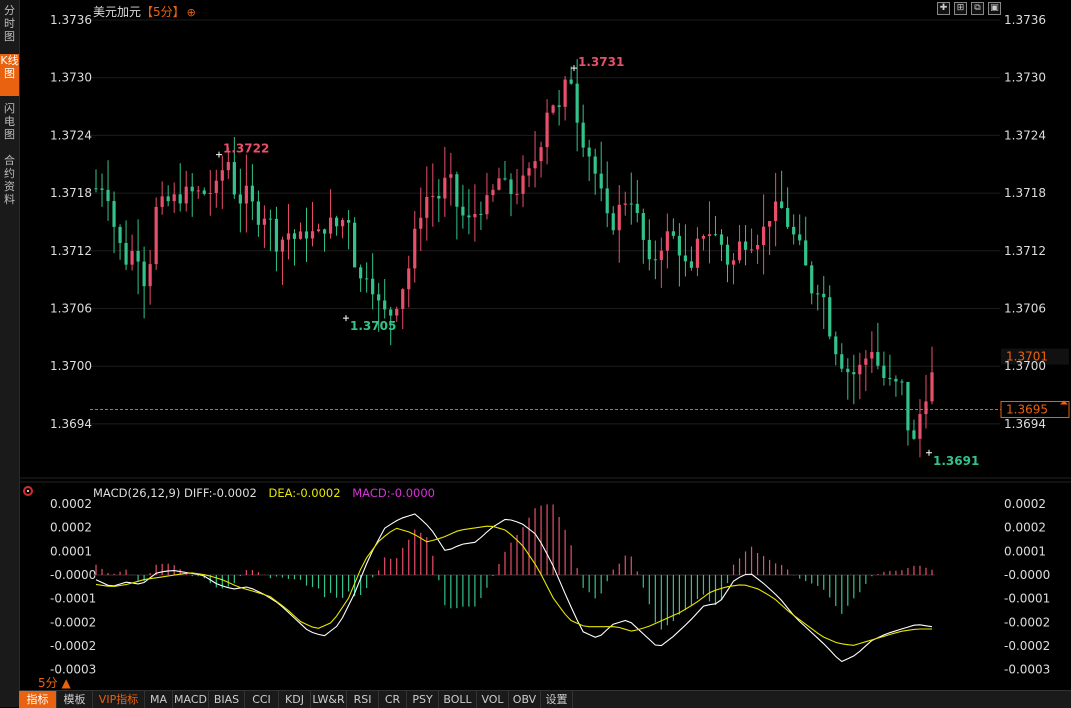  I want to click on toolbar-button-9: RSI, so click(363, 699).